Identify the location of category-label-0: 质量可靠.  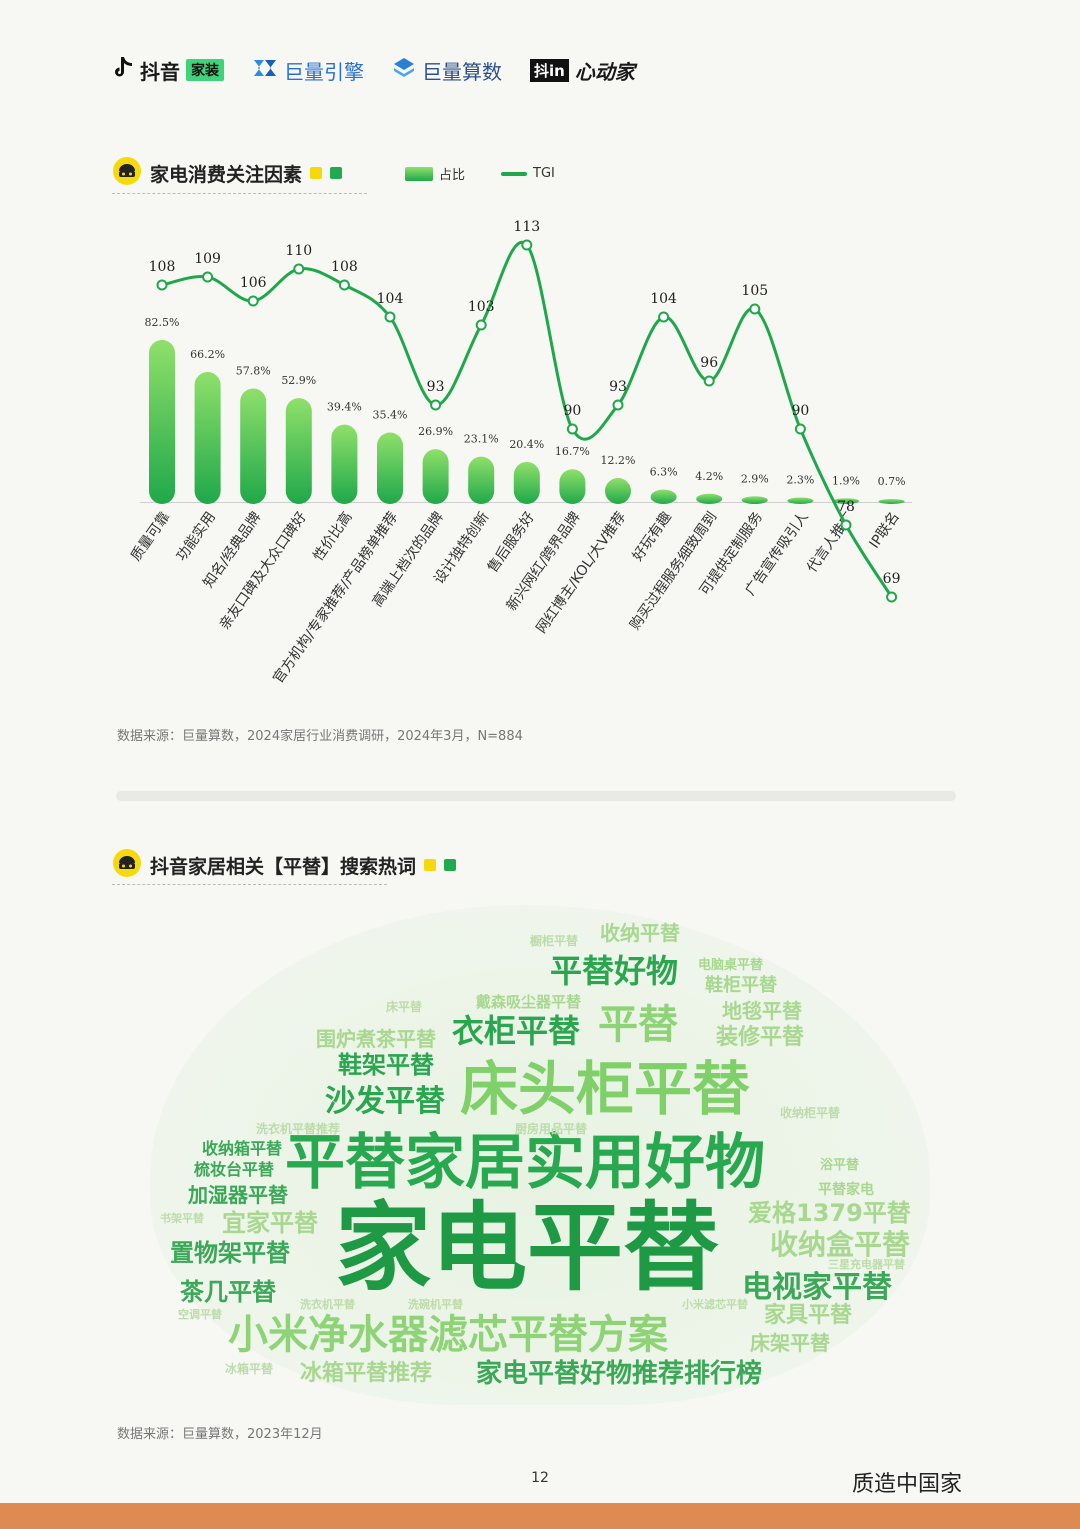
(150, 536).